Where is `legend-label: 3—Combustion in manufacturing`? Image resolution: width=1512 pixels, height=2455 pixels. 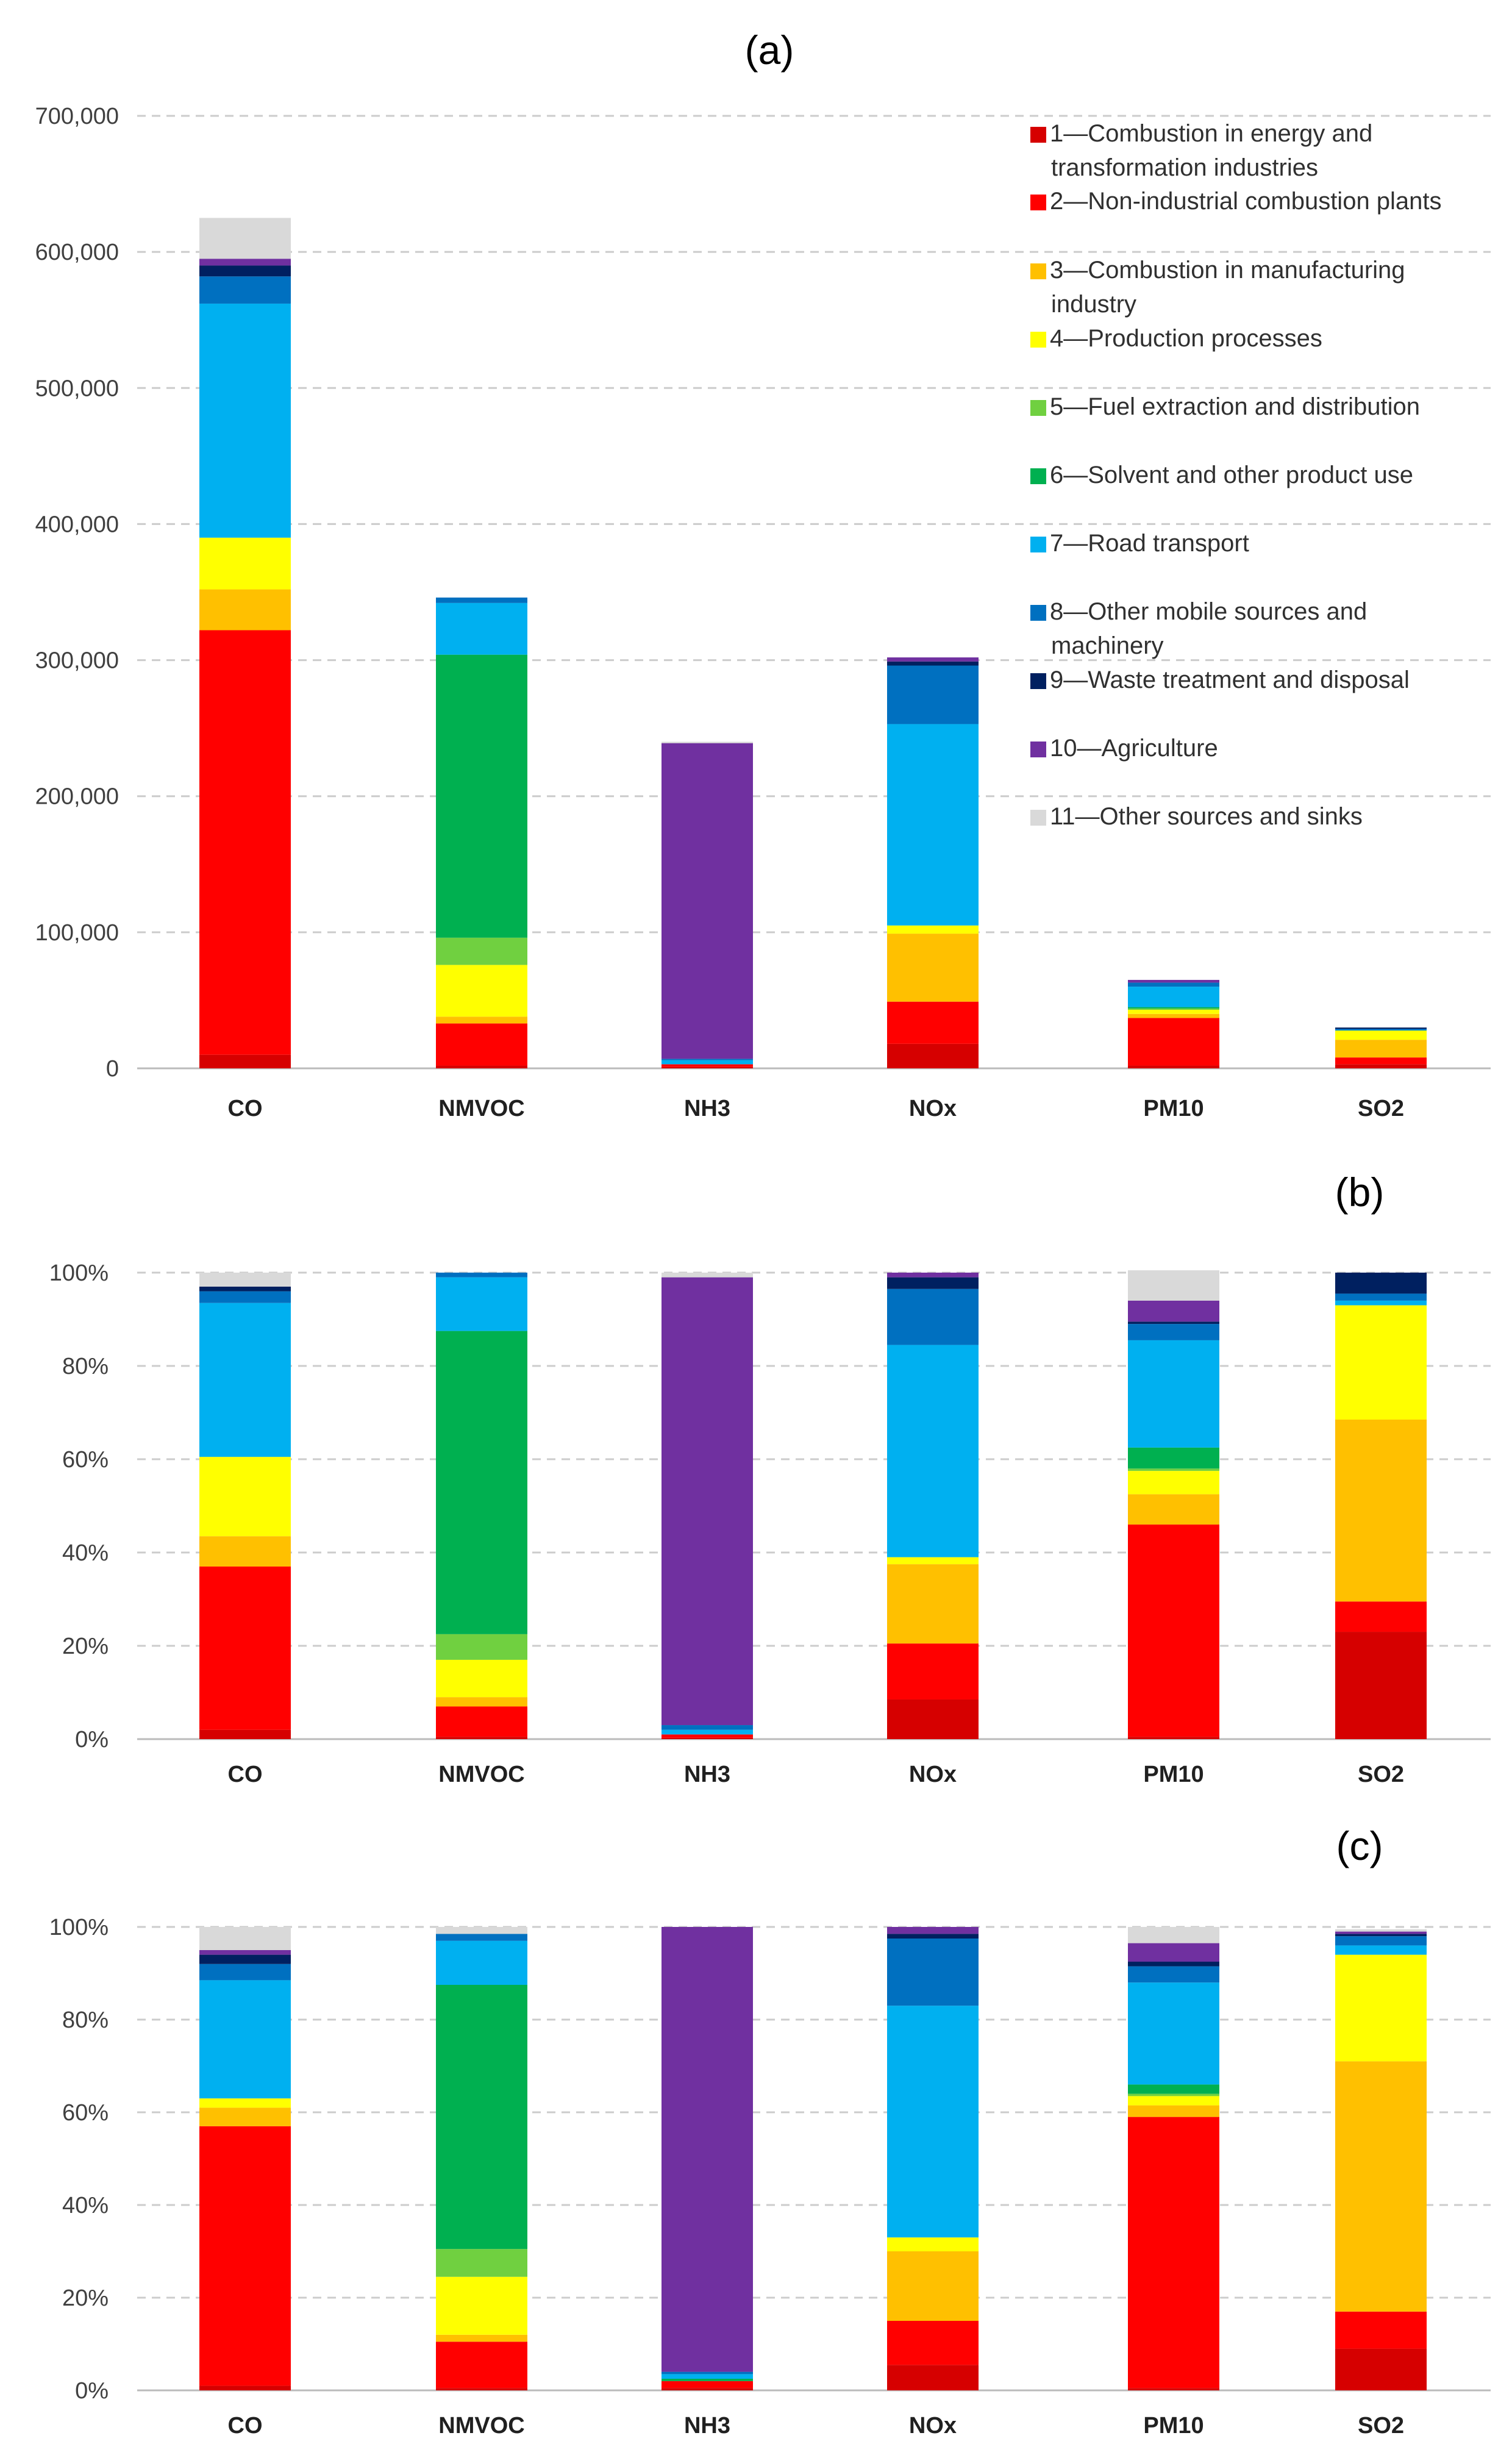
legend-label: 3—Combustion in manufacturing is located at coordinates (1227, 270).